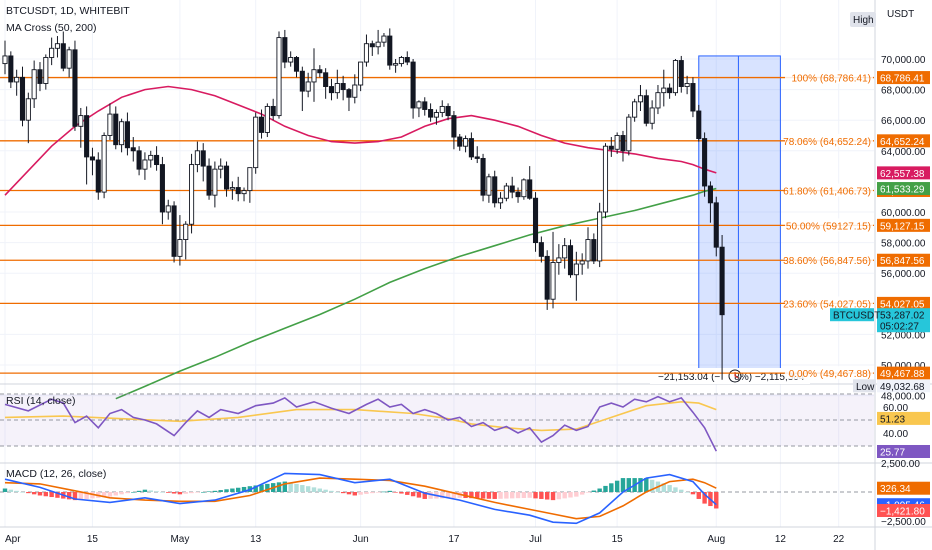 This screenshot has height=550, width=932. What do you see at coordinates (903, 522) in the screenshot?
I see `macd-tick-1: −2,500.00` at bounding box center [903, 522].